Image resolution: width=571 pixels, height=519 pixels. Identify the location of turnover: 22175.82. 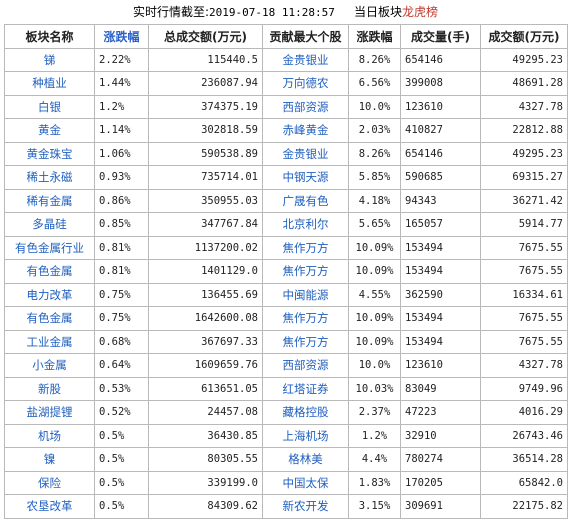
(524, 506).